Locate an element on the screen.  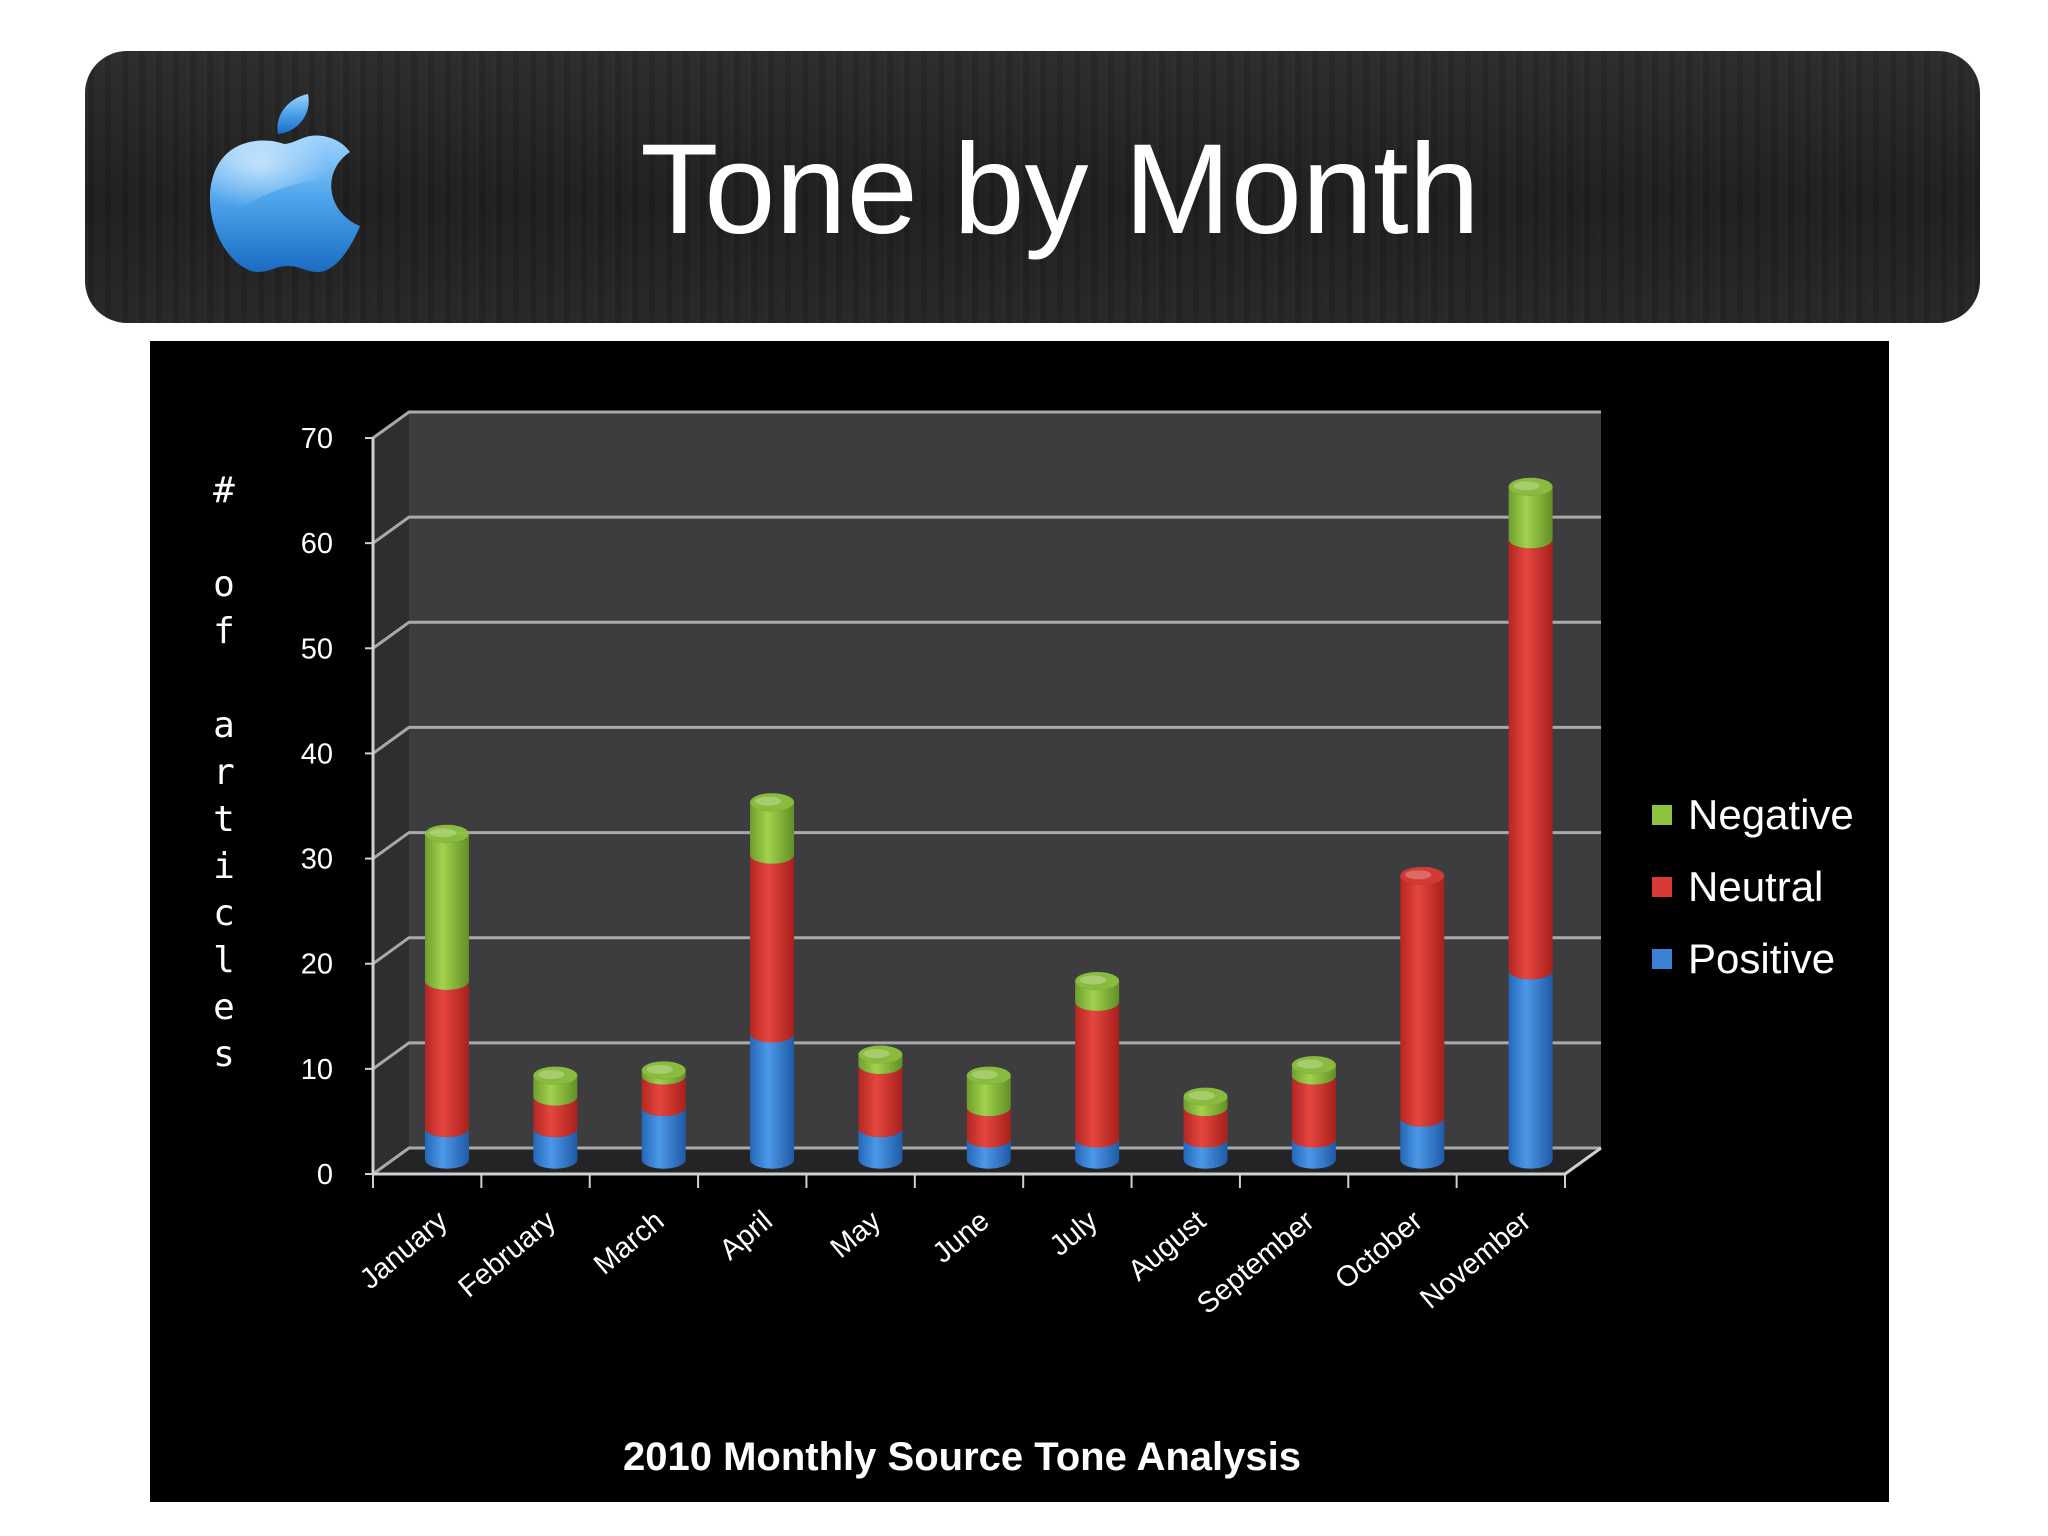
y-axis-label-char: c is located at coordinates (224, 913).